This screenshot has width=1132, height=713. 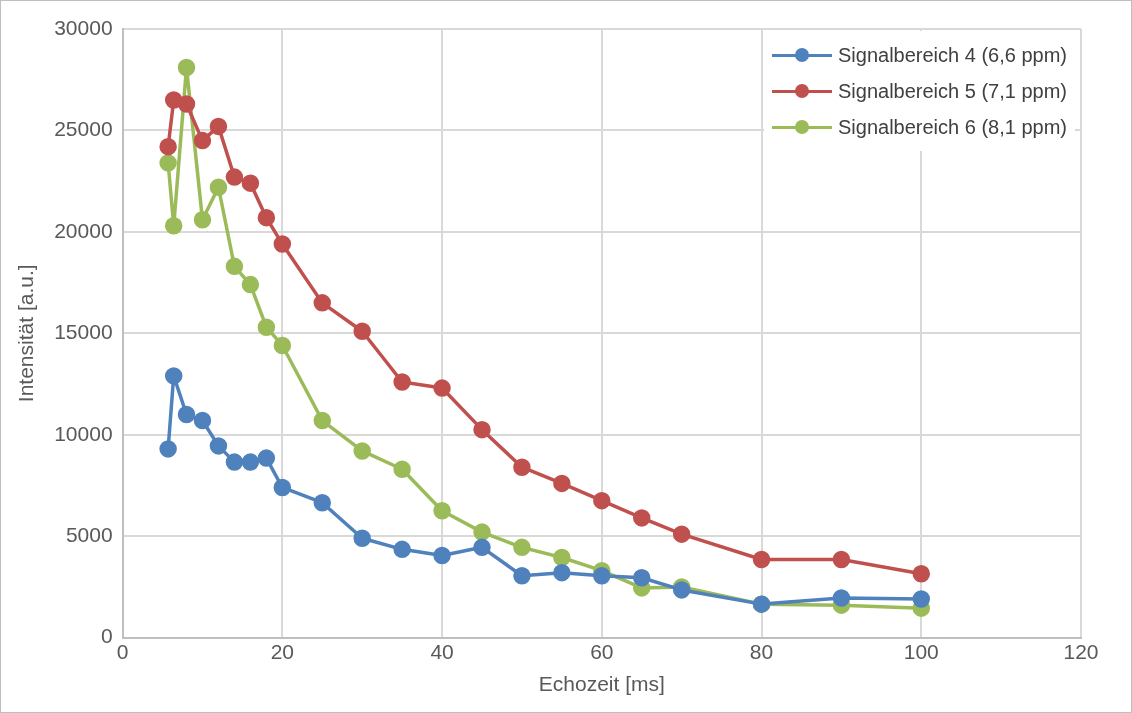 What do you see at coordinates (952, 55) in the screenshot?
I see `legend-label: Signalbereich 4 (6,6 ppm)` at bounding box center [952, 55].